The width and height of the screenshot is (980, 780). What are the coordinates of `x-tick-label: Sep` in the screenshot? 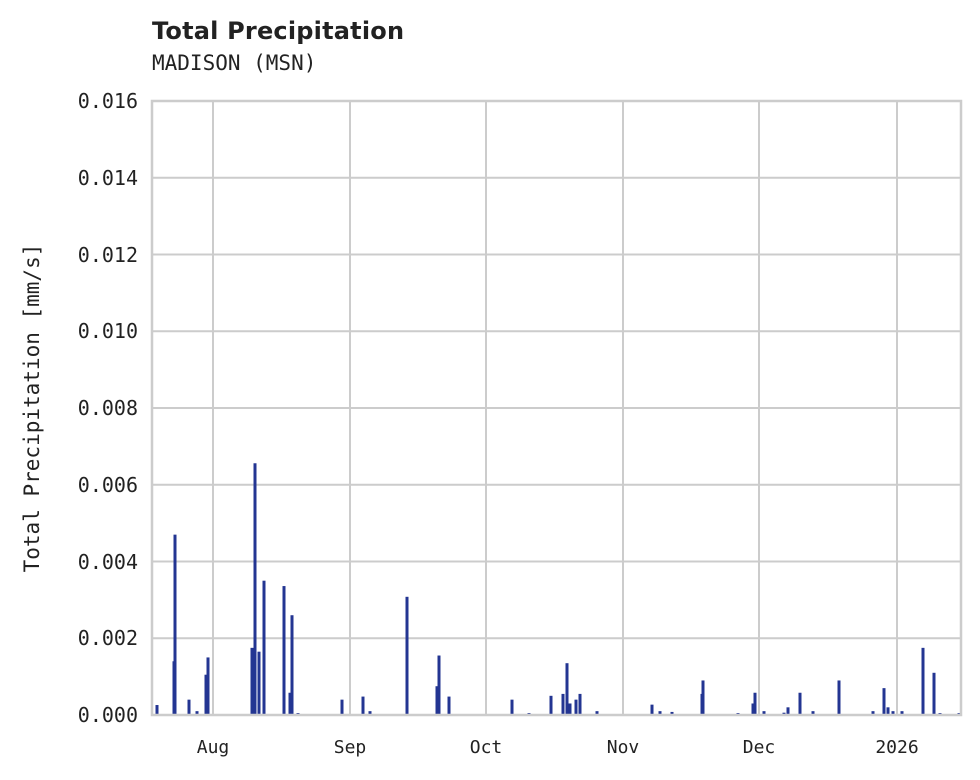 It's located at (350, 747).